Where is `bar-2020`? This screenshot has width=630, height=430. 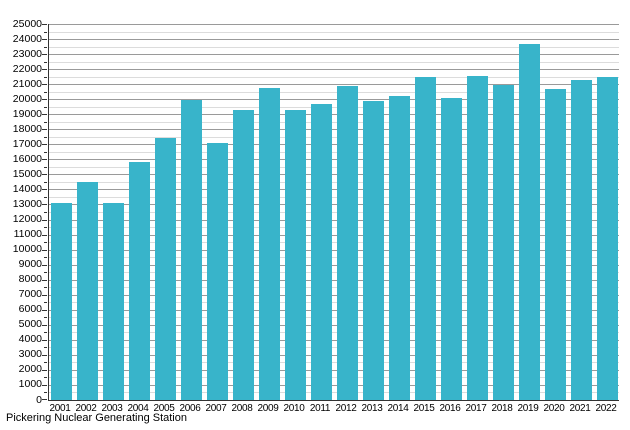
bar-2020 is located at coordinates (555, 244).